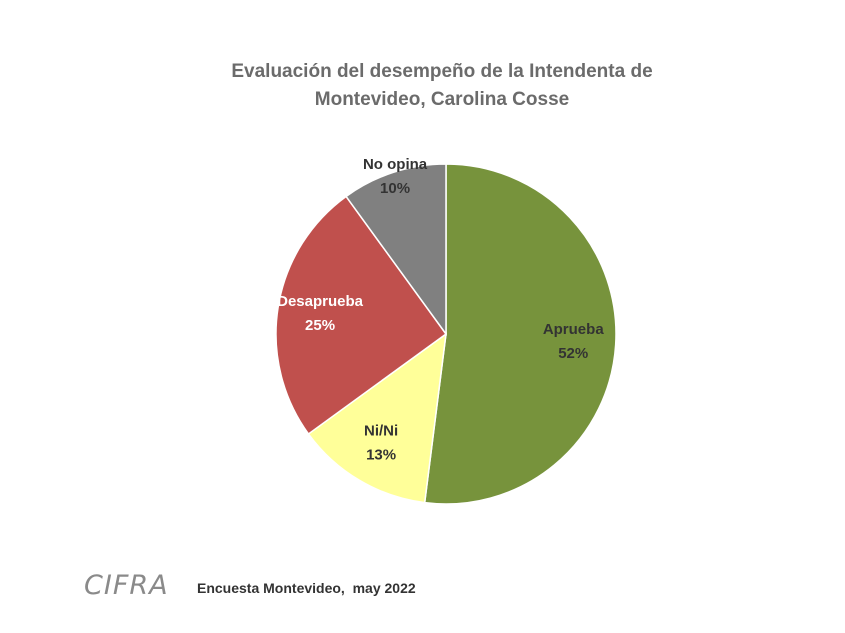 The image size is (845, 633). What do you see at coordinates (573, 353) in the screenshot?
I see `slice-value-label: 52%` at bounding box center [573, 353].